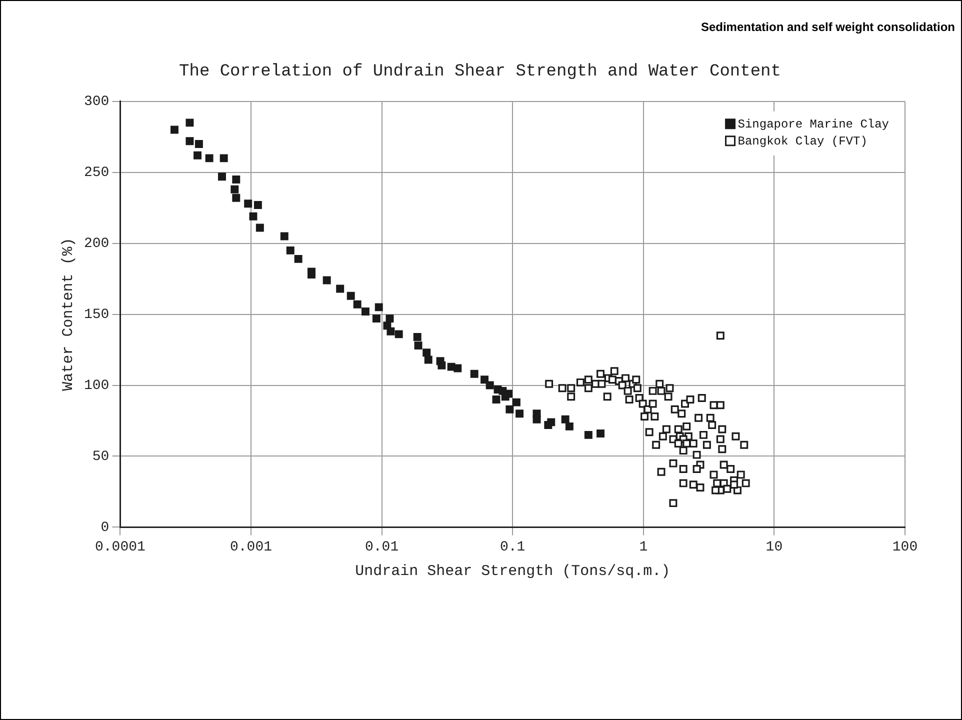 The image size is (962, 720). What do you see at coordinates (101, 456) in the screenshot?
I see `y-tick-label: 50` at bounding box center [101, 456].